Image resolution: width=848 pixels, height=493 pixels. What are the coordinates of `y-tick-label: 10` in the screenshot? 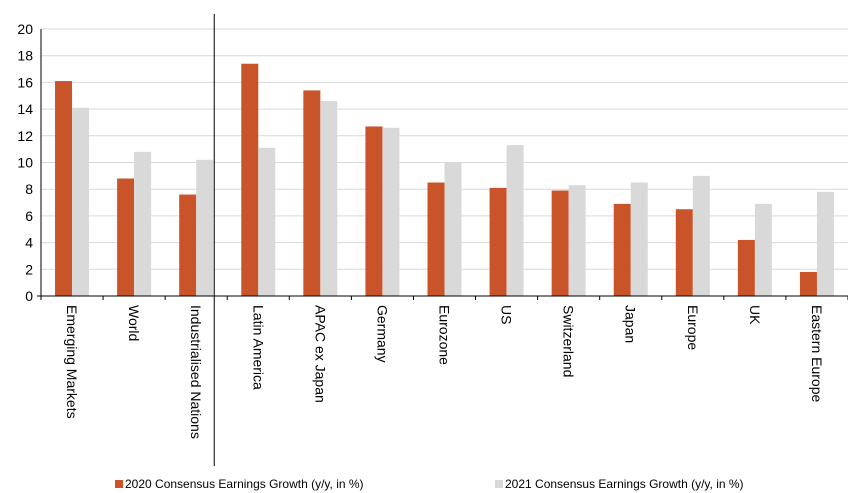 It's located at (25, 163).